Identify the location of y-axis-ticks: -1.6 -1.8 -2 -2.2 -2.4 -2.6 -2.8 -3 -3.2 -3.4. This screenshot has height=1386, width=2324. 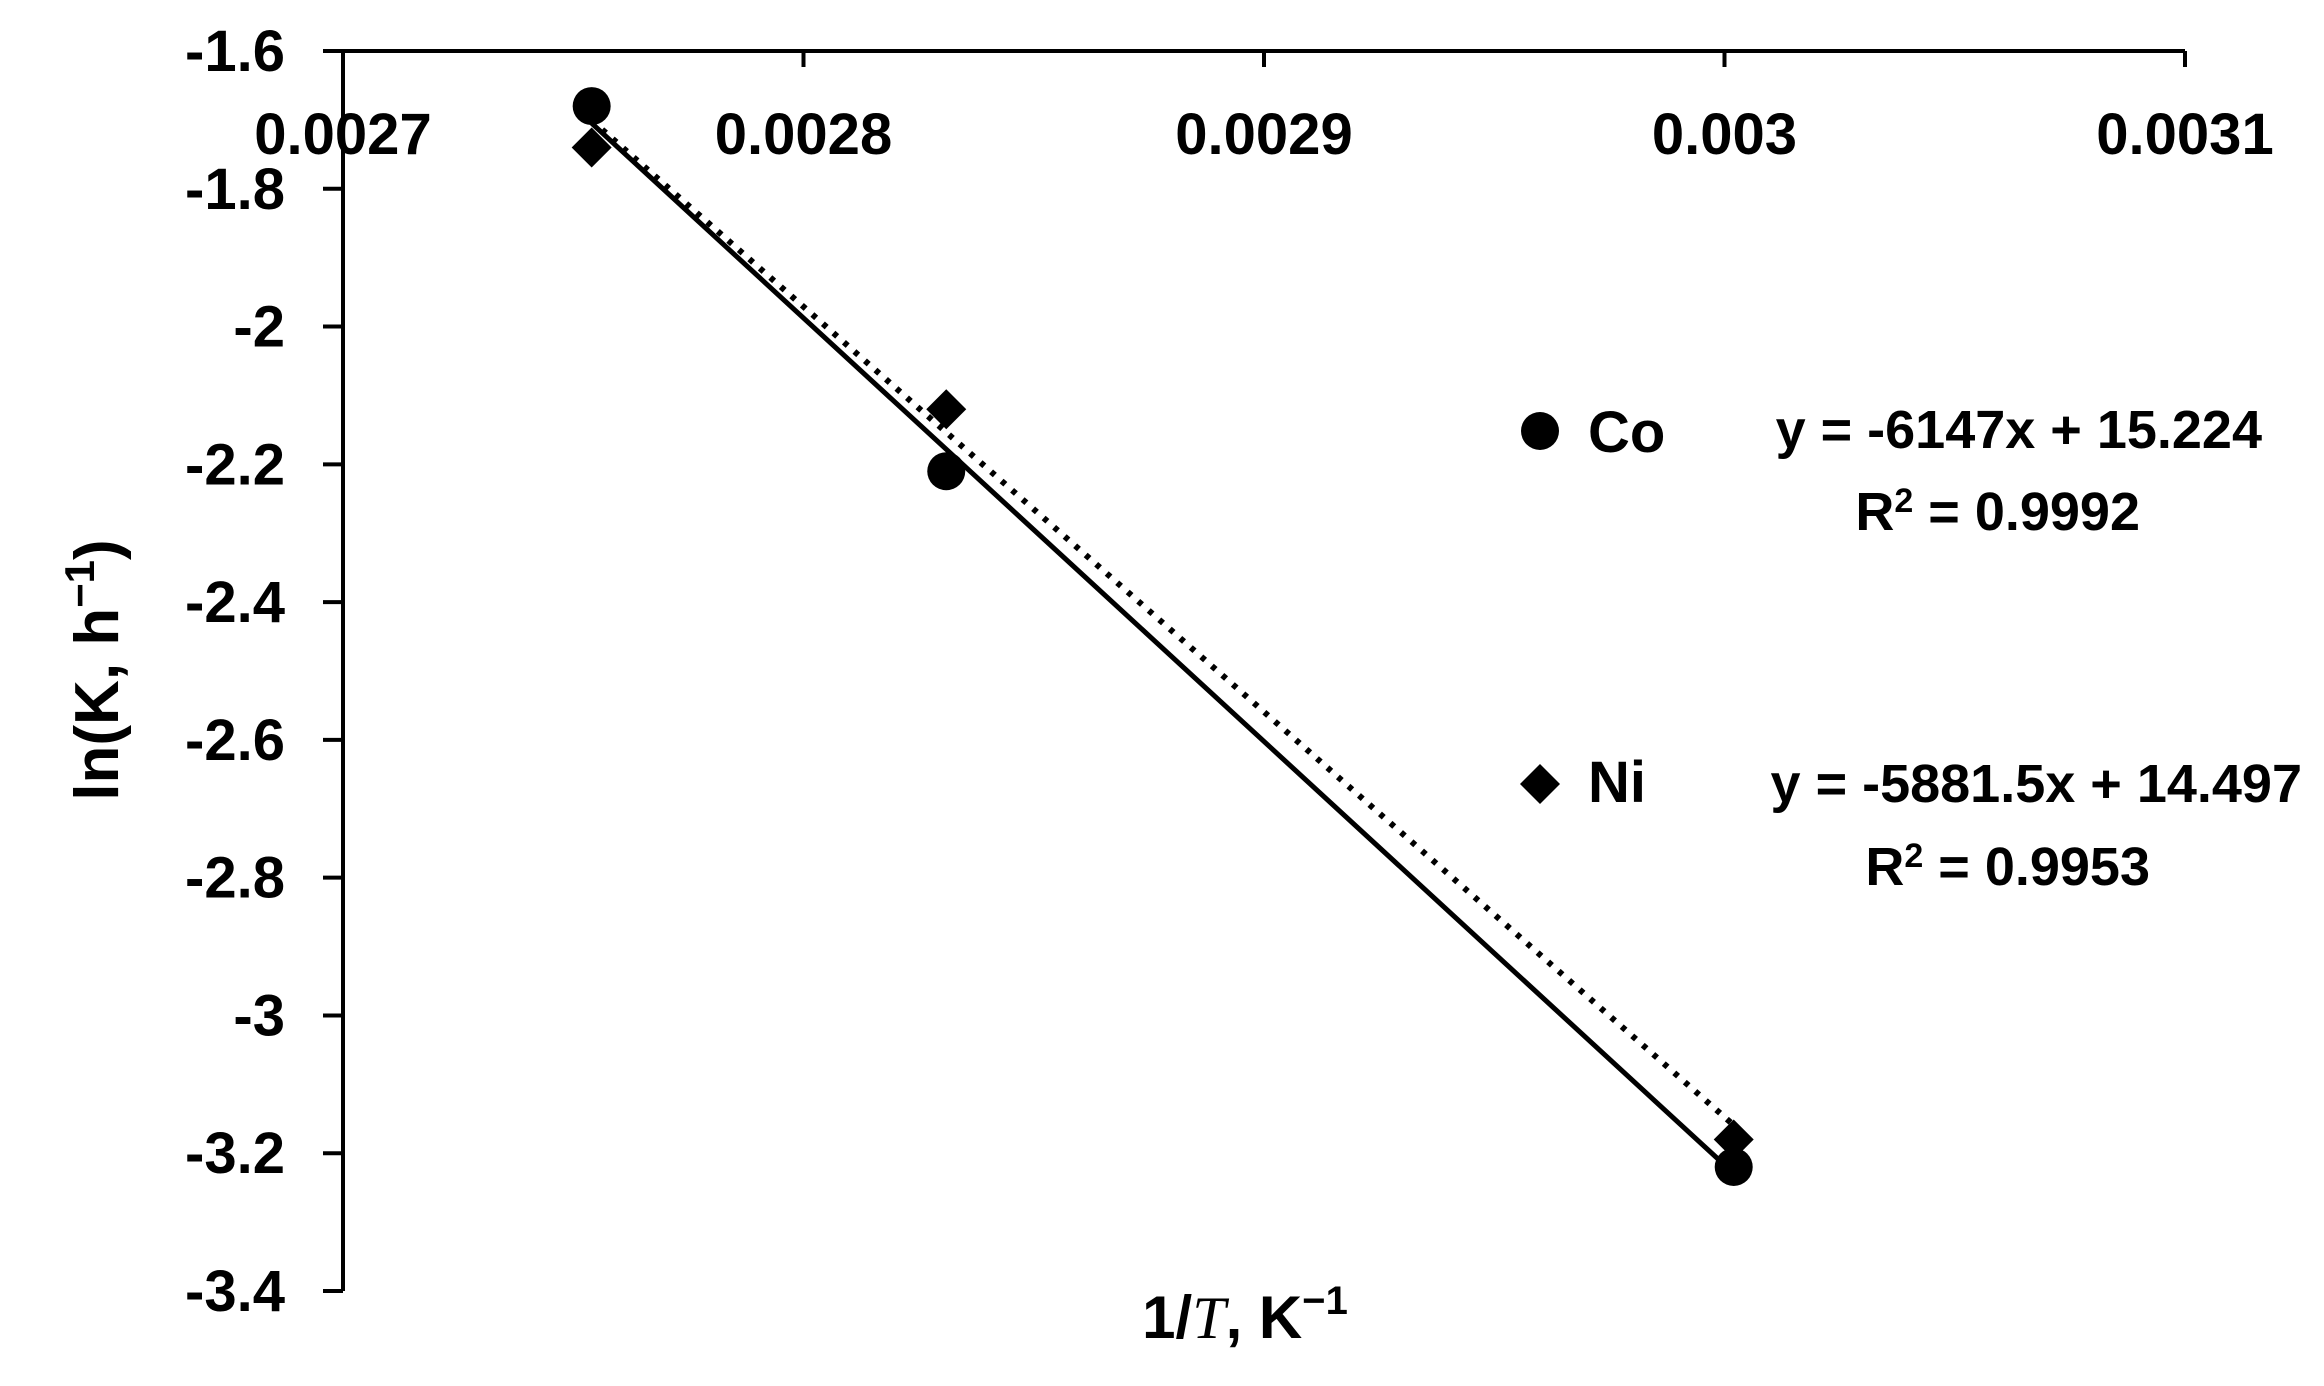
(264, 671).